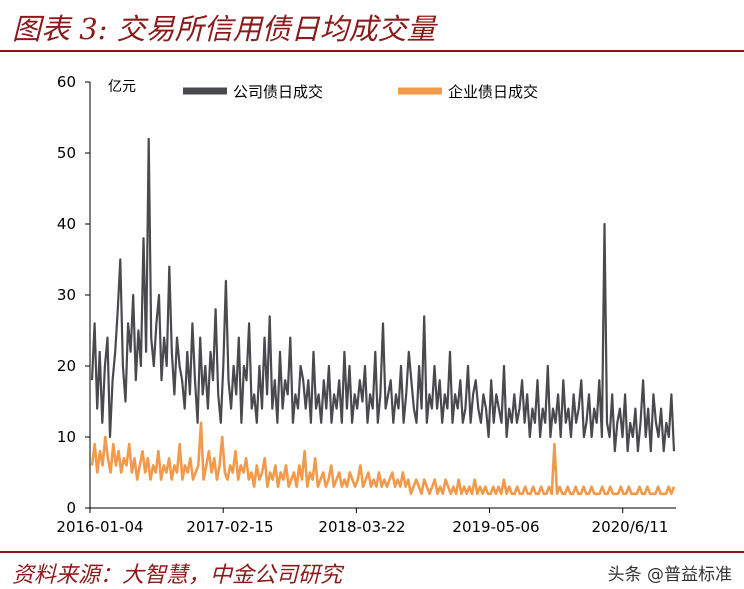 Image resolution: width=744 pixels, height=589 pixels. I want to click on footer-rule, so click(372, 552).